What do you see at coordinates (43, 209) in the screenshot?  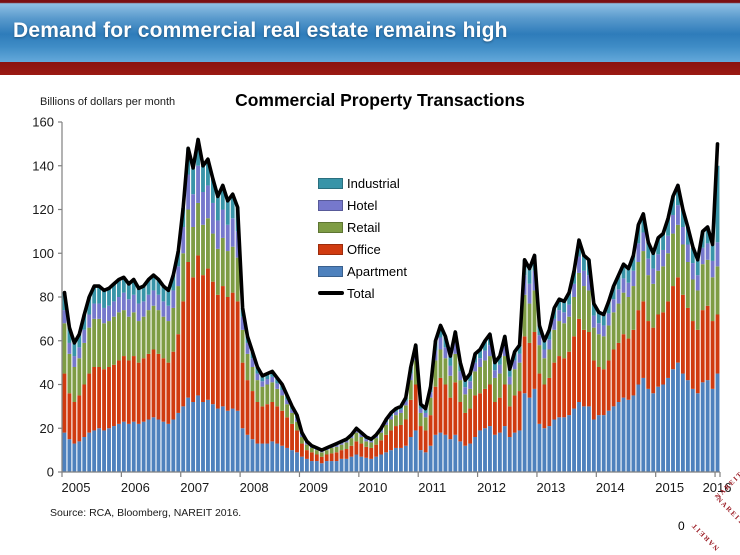 I see `y-axis-tick-label: 120` at bounding box center [43, 209].